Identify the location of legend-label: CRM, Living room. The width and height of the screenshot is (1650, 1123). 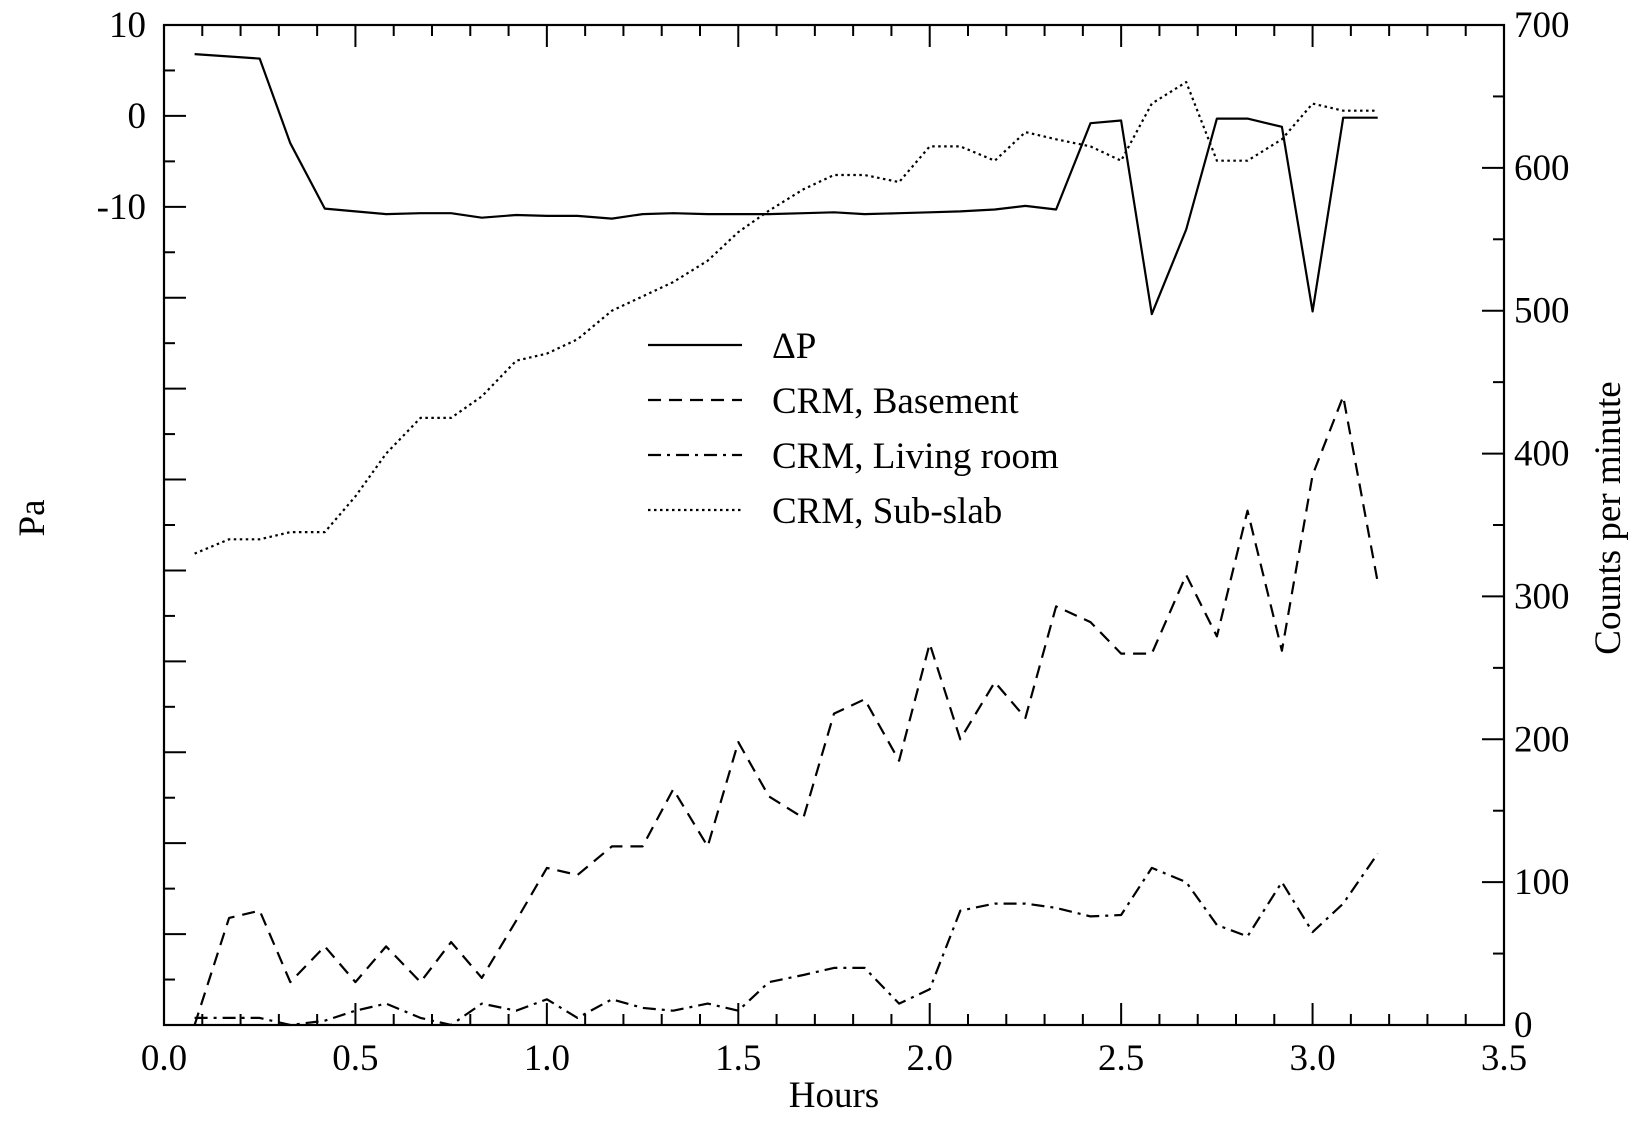
(915, 456).